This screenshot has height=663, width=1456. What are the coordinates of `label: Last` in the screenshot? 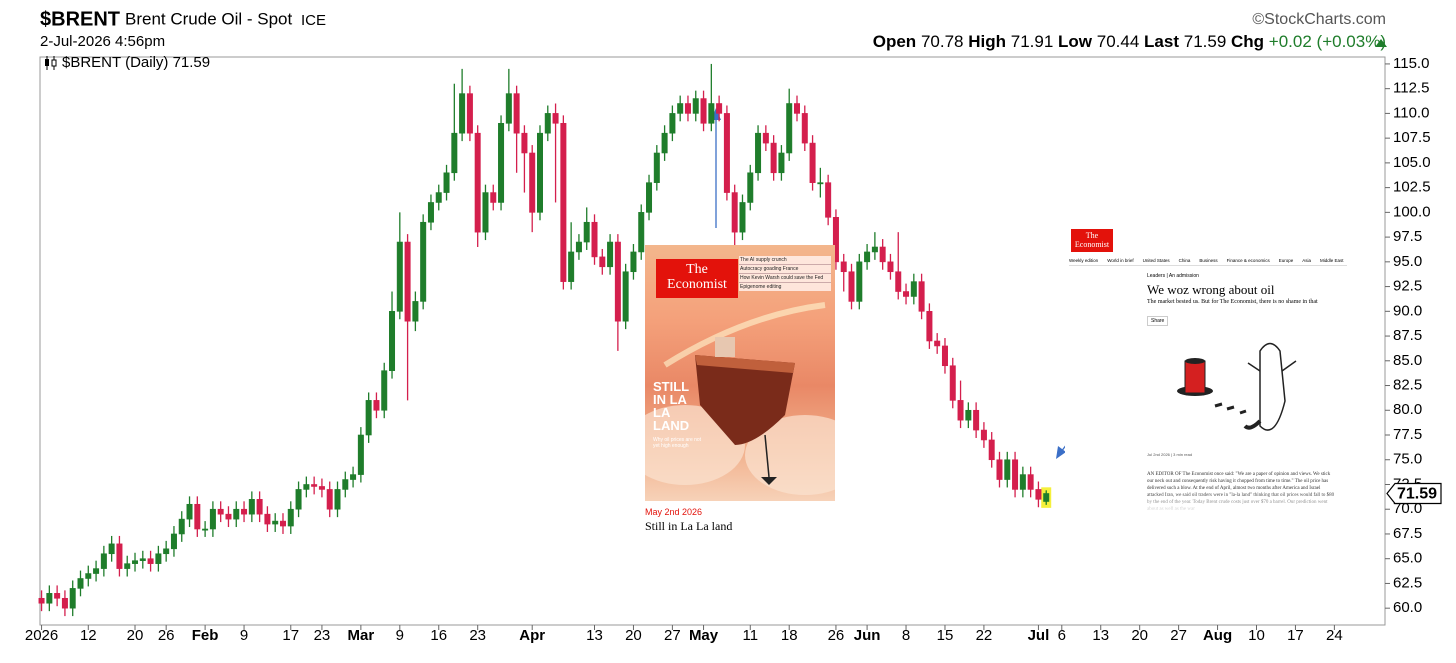 It's located at (1161, 41).